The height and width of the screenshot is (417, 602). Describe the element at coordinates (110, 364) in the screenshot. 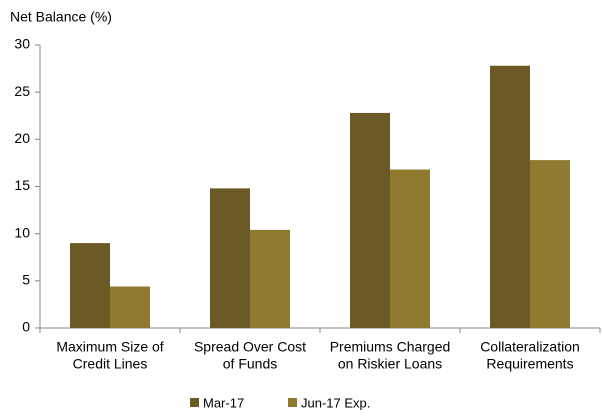

I see `x-tick-label: Credit Lines` at that location.